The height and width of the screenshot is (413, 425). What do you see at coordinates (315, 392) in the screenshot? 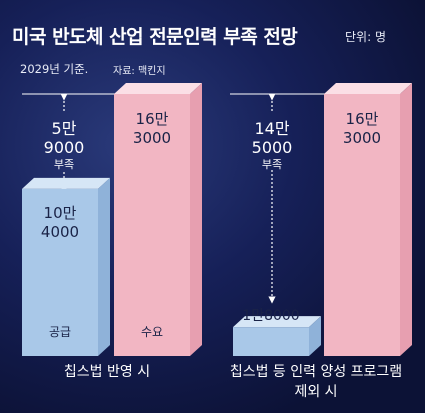
I see `group-label-2-line2: 제외 시` at bounding box center [315, 392].